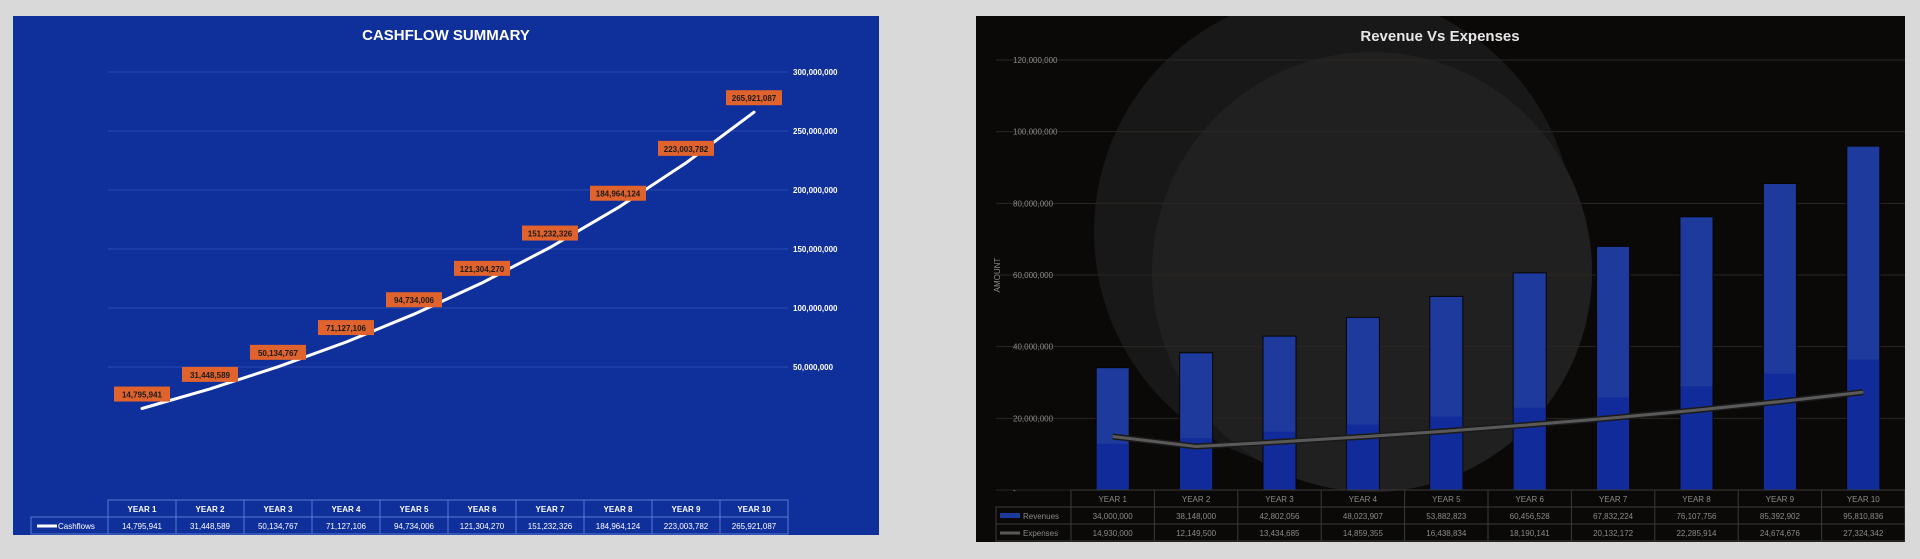 The height and width of the screenshot is (559, 1920). What do you see at coordinates (1113, 533) in the screenshot?
I see `table-value: 14,930,000` at bounding box center [1113, 533].